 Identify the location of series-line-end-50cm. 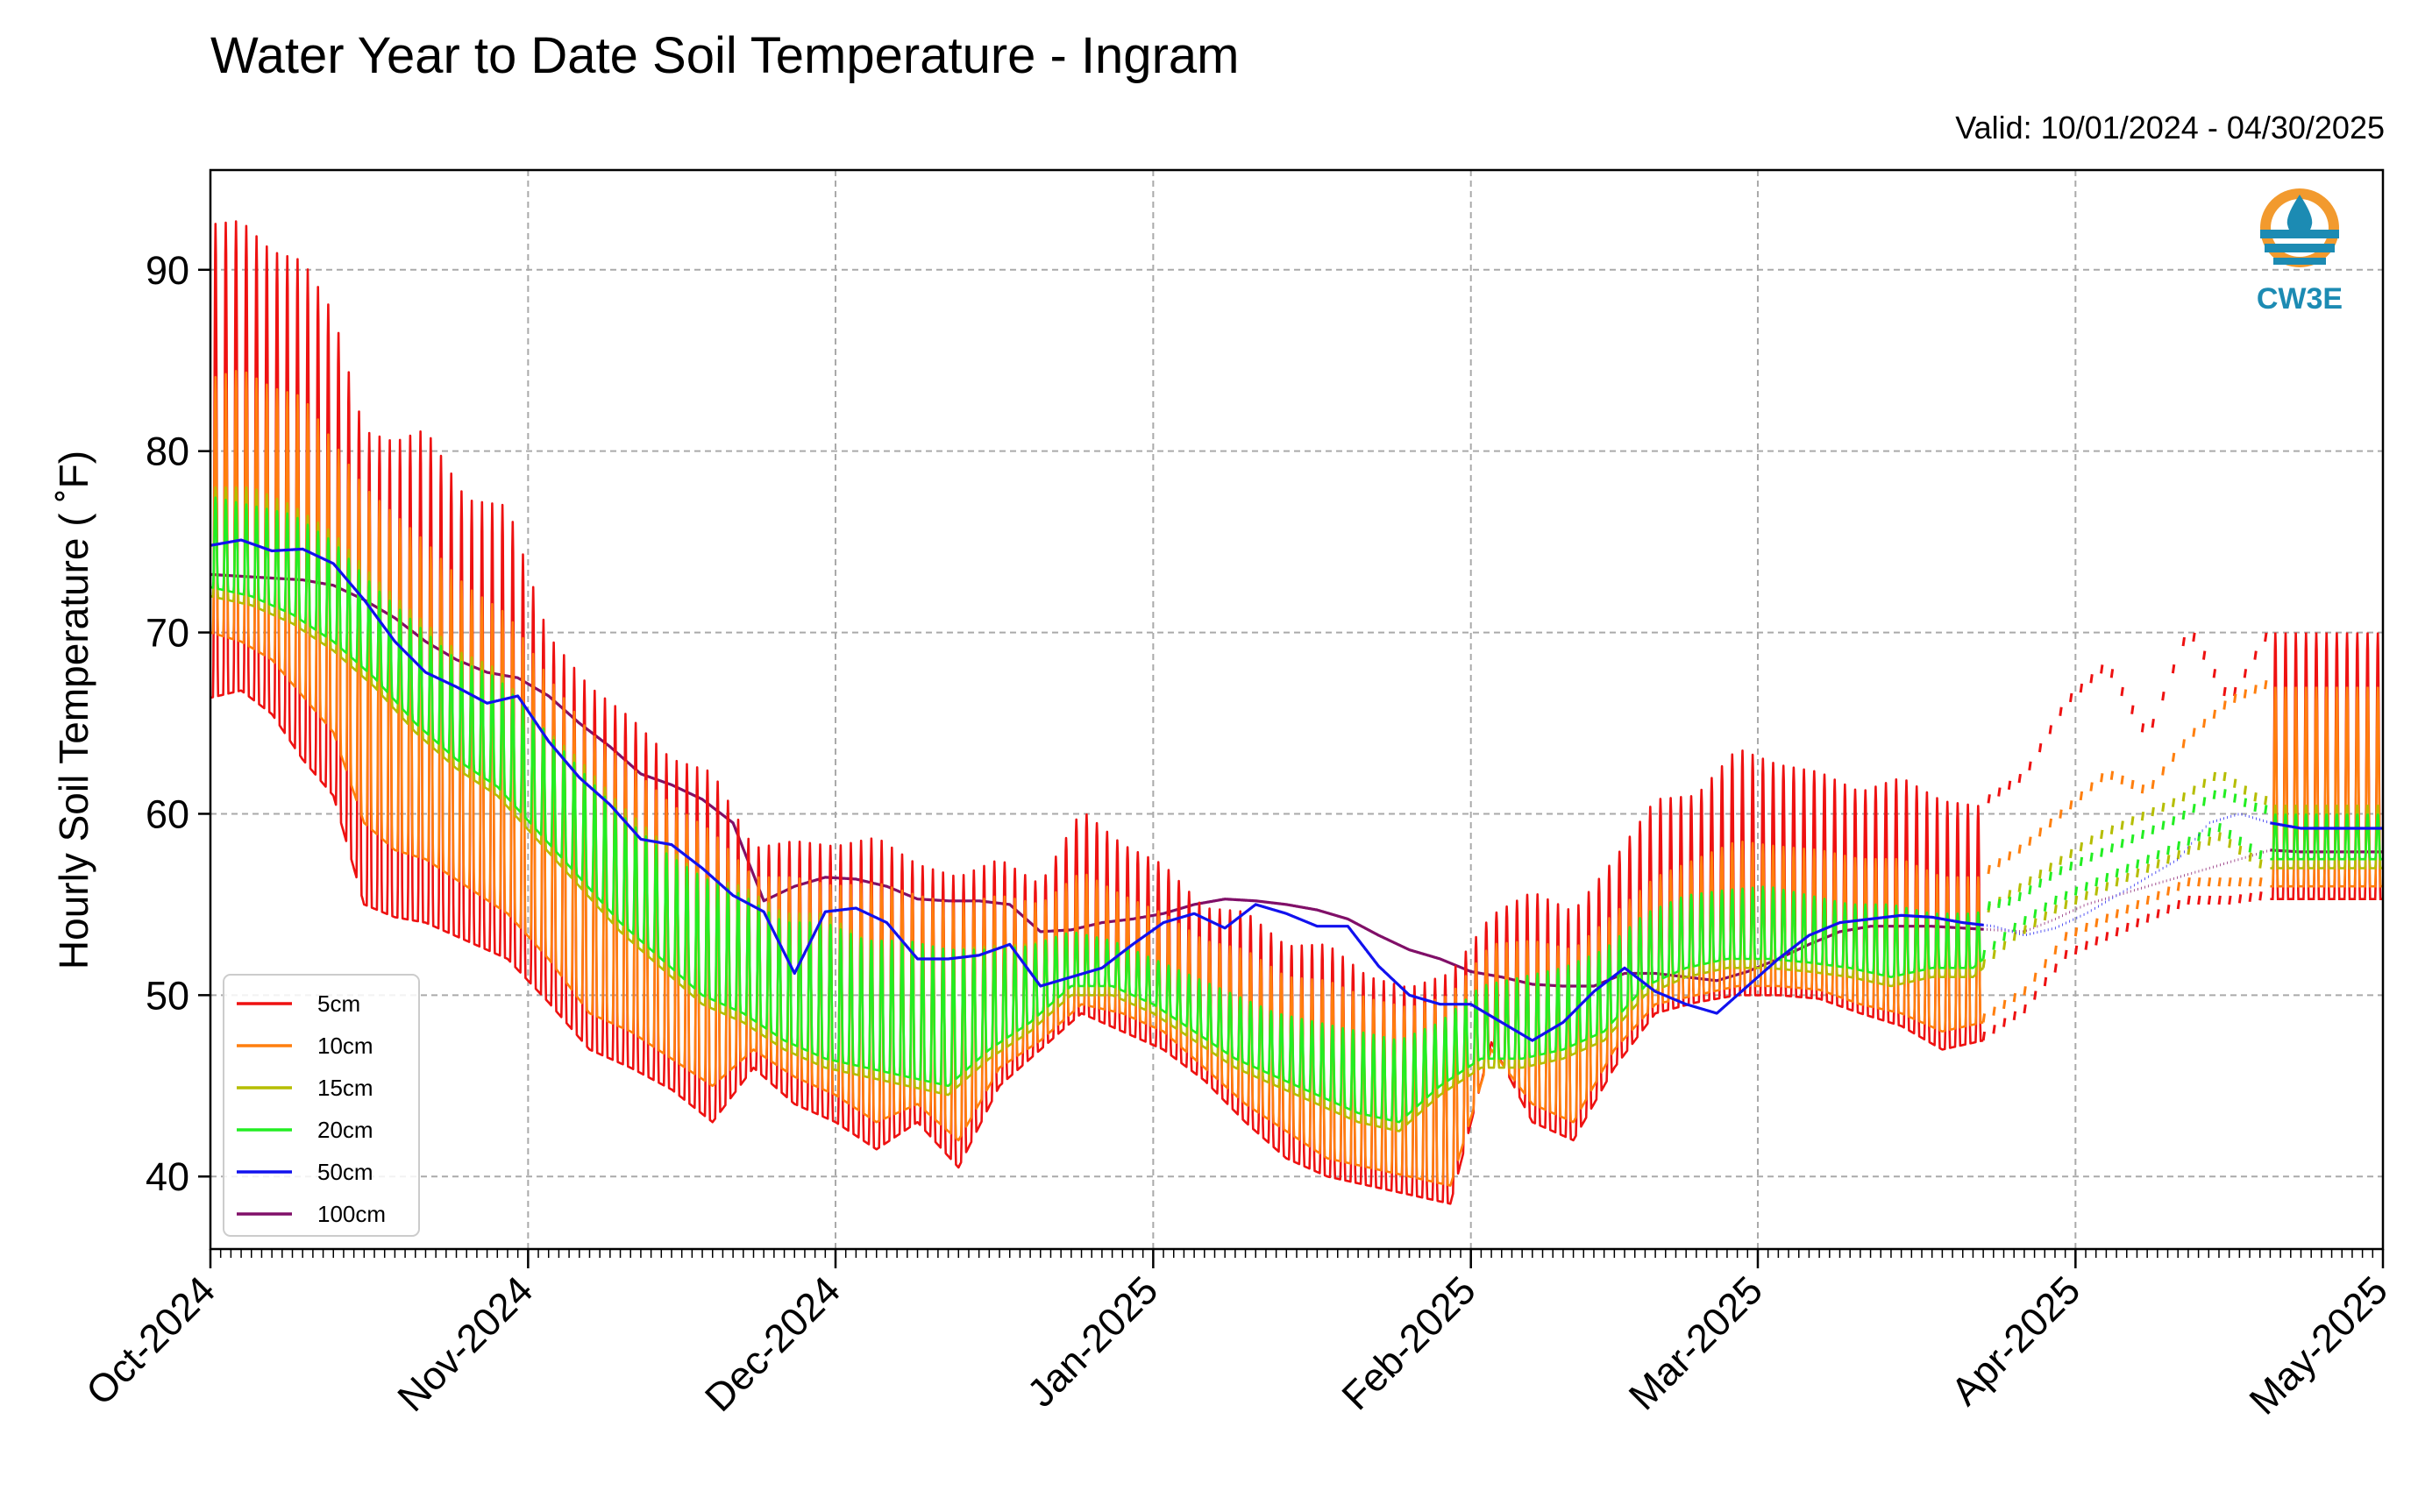
(2326, 825).